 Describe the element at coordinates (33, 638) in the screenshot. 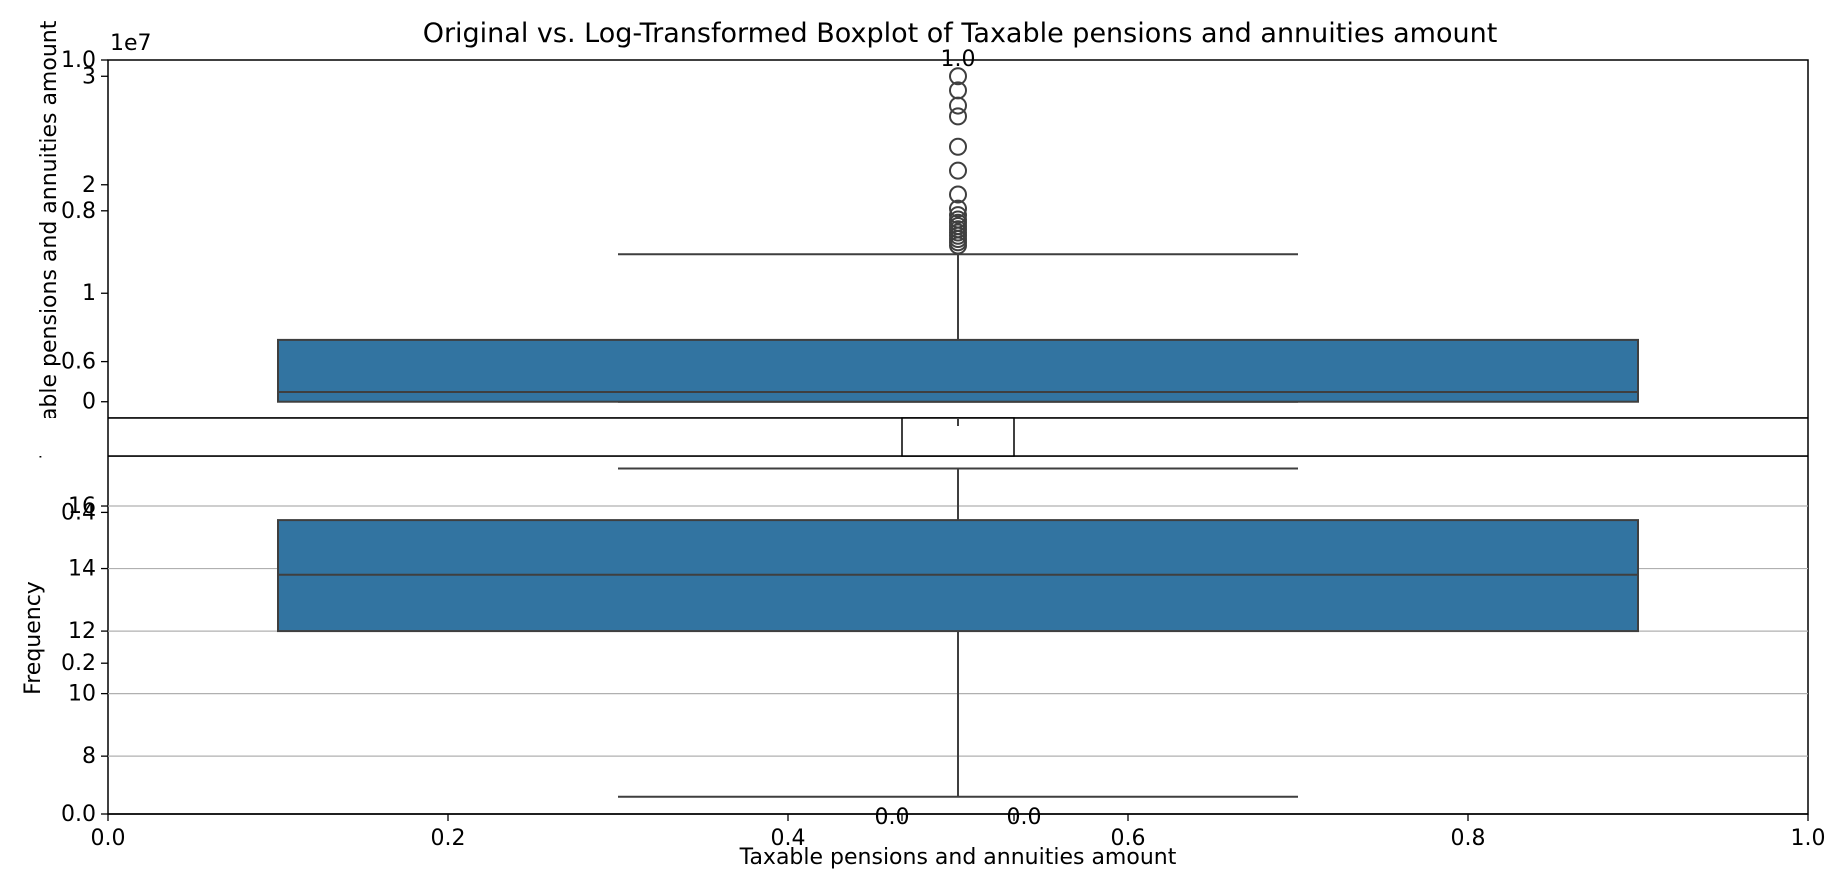

I see `bottom-y-axis-title: Frequency` at that location.